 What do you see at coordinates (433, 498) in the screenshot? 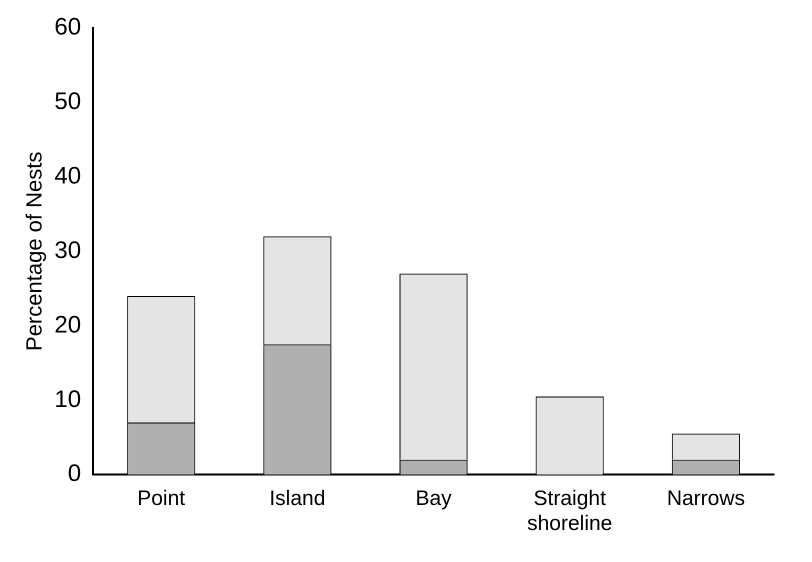
I see `x-tick-label: Bay` at bounding box center [433, 498].